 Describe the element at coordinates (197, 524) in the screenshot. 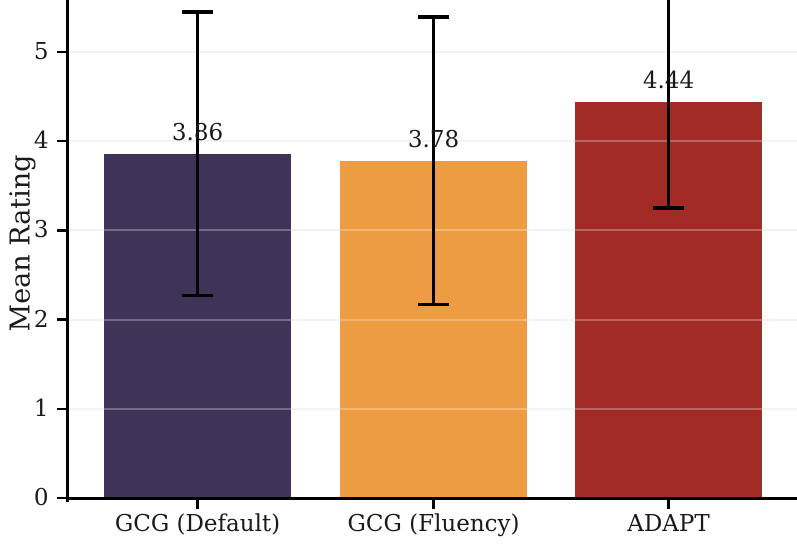

I see `x-tick-label-gcg-default: GCG (Default)` at that location.